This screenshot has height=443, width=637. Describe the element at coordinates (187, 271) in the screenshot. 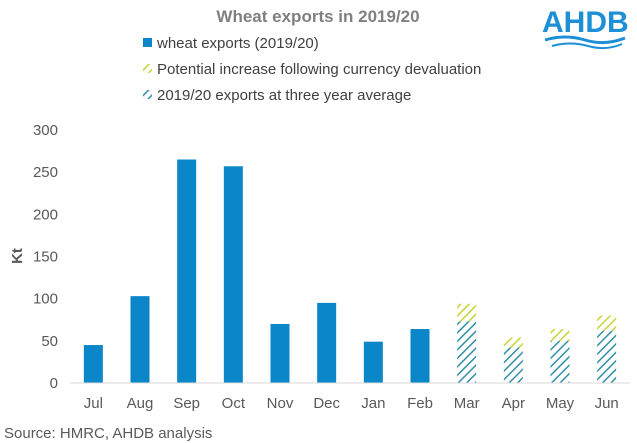

I see `bar-sep-exports` at that location.